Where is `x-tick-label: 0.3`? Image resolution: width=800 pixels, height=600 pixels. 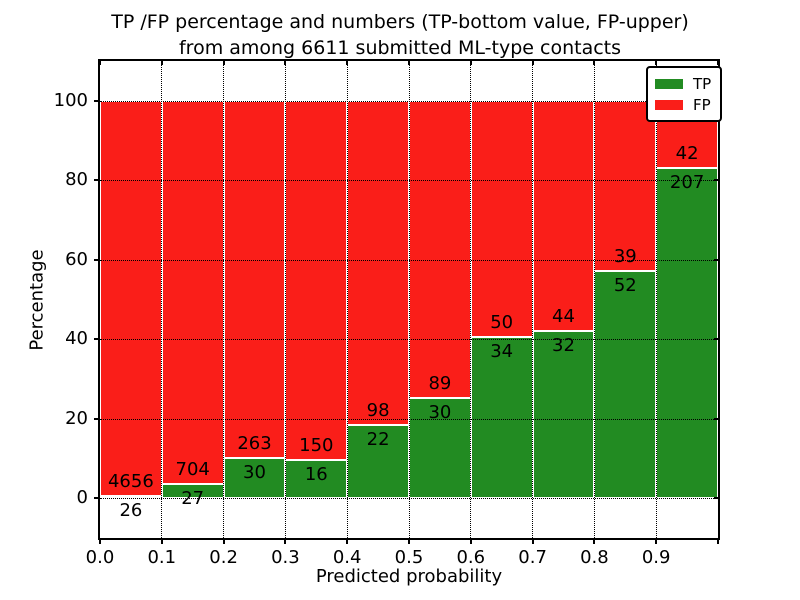 x-tick-label: 0.3 is located at coordinates (285, 557).